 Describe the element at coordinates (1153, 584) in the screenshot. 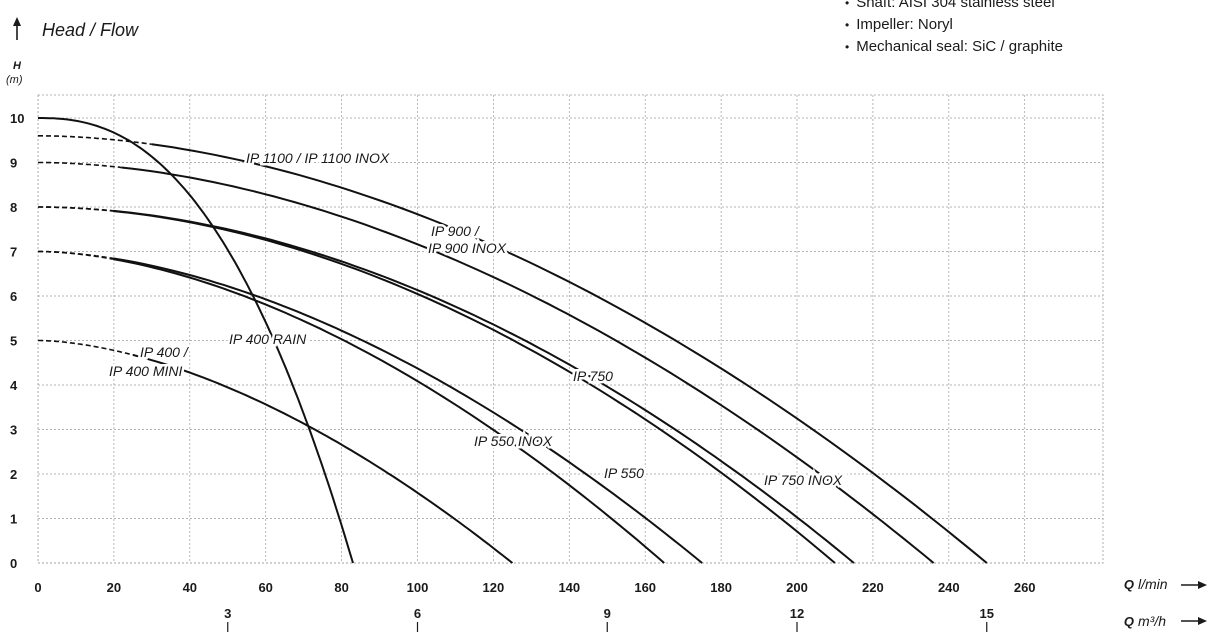

I see `x-axis-unit-primary: l/min` at that location.